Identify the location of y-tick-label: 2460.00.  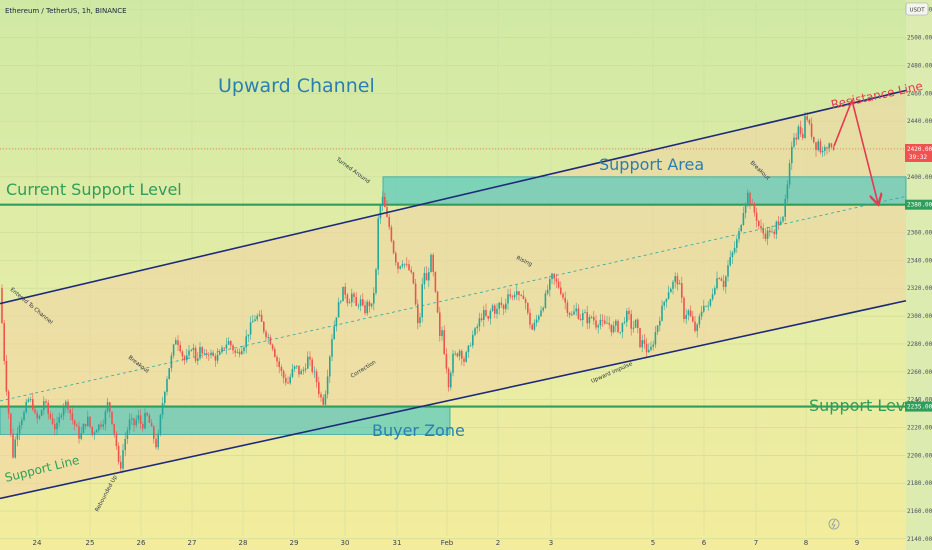
(919, 93).